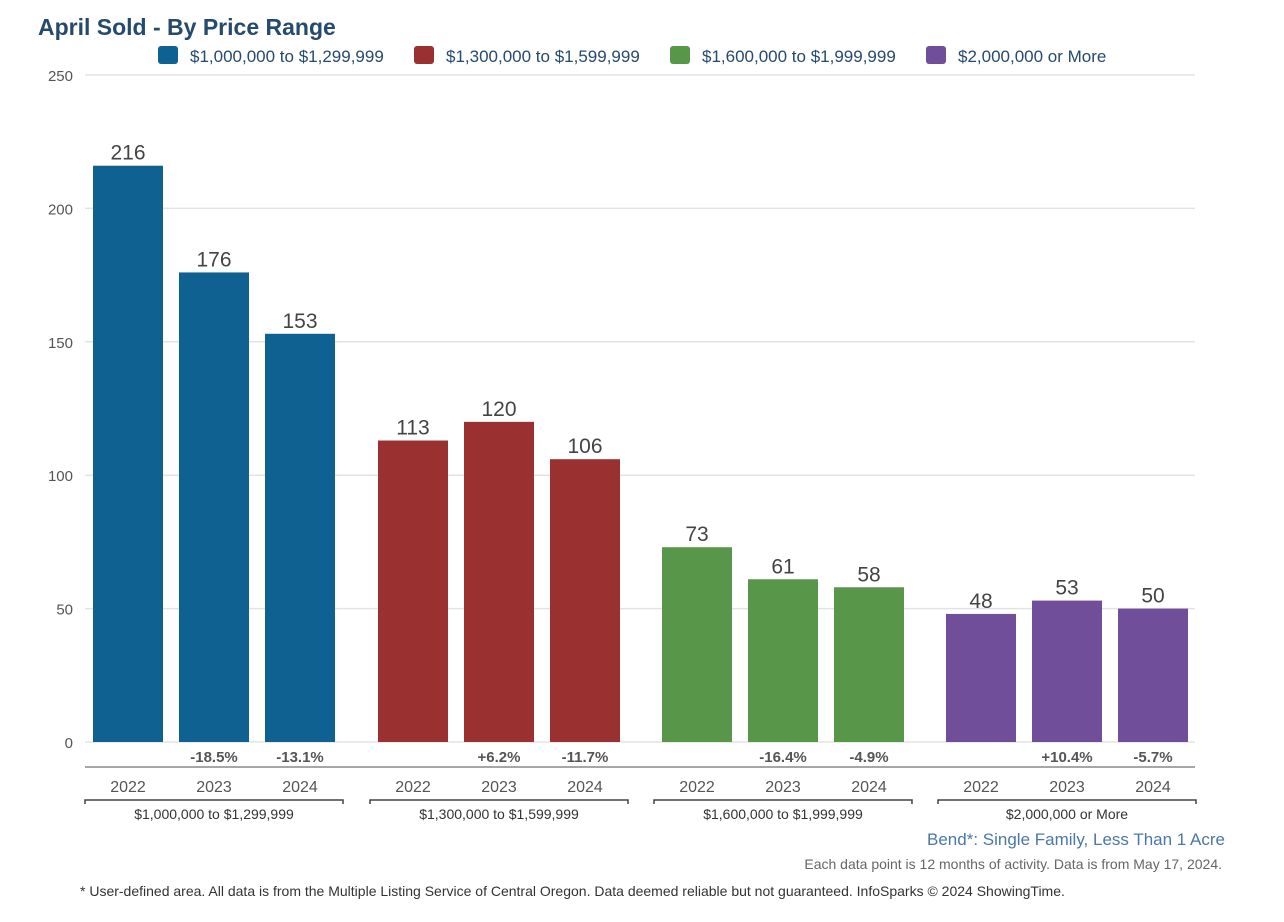 This screenshot has height=922, width=1284. I want to click on y-tick-label: 200, so click(60, 209).